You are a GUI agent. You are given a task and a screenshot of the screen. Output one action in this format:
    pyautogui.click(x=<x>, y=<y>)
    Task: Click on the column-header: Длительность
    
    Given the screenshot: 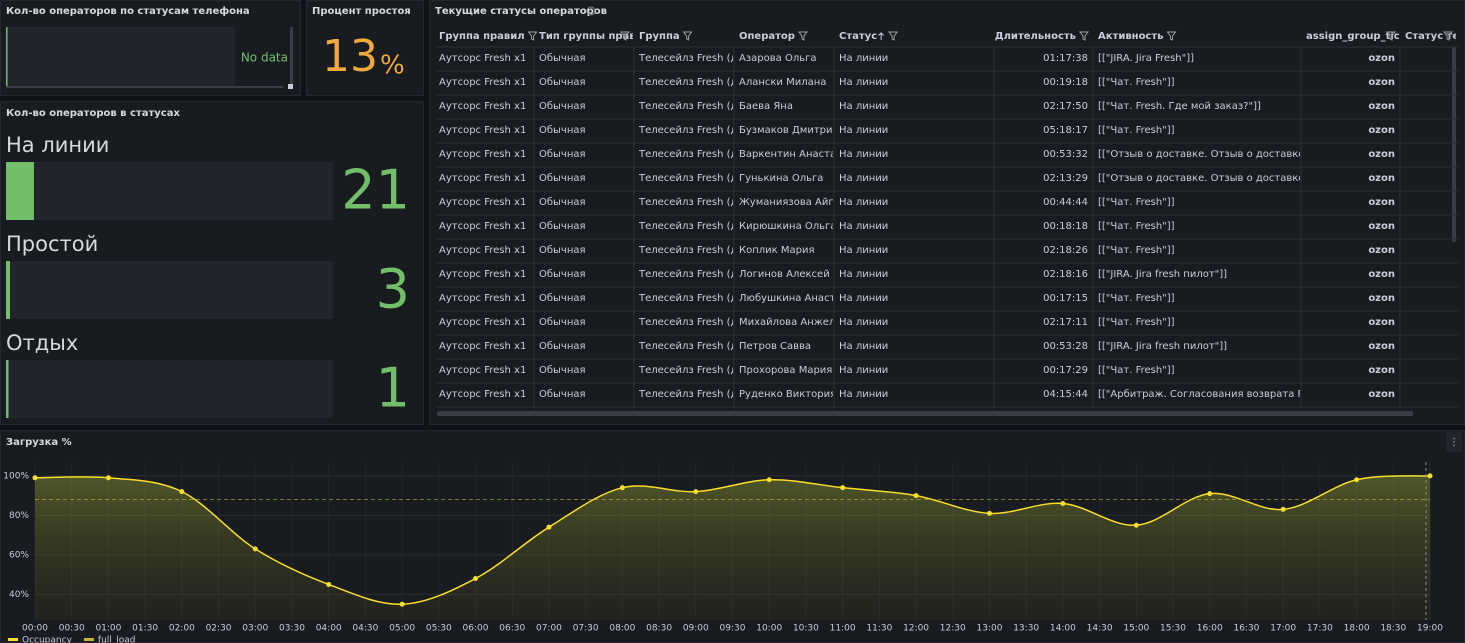 What is the action you would take?
    pyautogui.click(x=1035, y=36)
    